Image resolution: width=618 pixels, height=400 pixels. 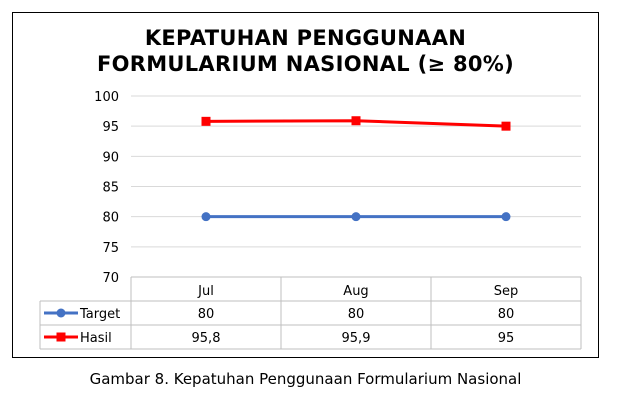 What do you see at coordinates (506, 338) in the screenshot?
I see `data-table-cell: 95` at bounding box center [506, 338].